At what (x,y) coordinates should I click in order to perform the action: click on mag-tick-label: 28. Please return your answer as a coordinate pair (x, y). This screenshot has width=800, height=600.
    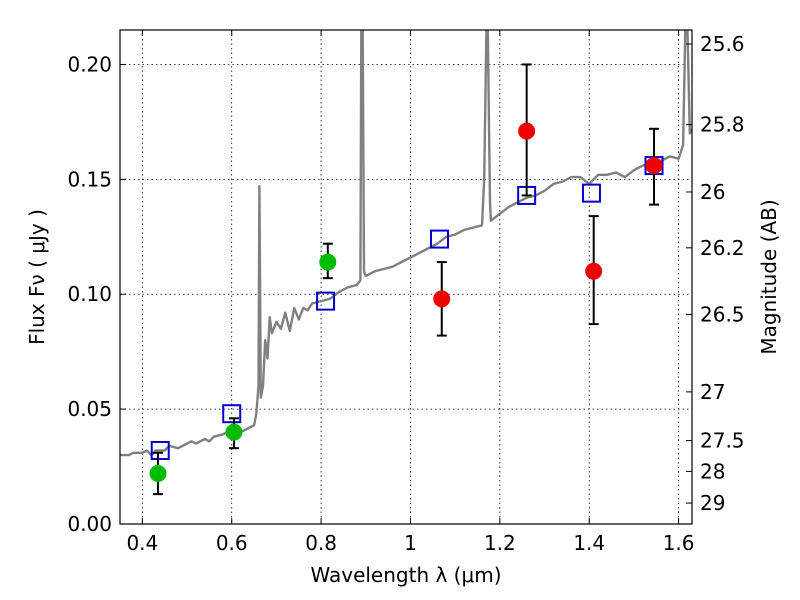
    Looking at the image, I should click on (712, 471).